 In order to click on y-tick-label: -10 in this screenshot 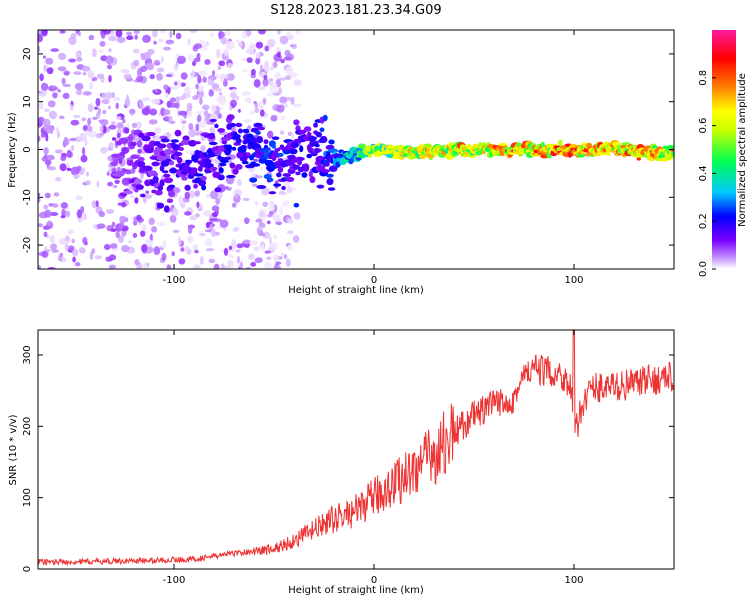, I will do `click(27, 197)`.